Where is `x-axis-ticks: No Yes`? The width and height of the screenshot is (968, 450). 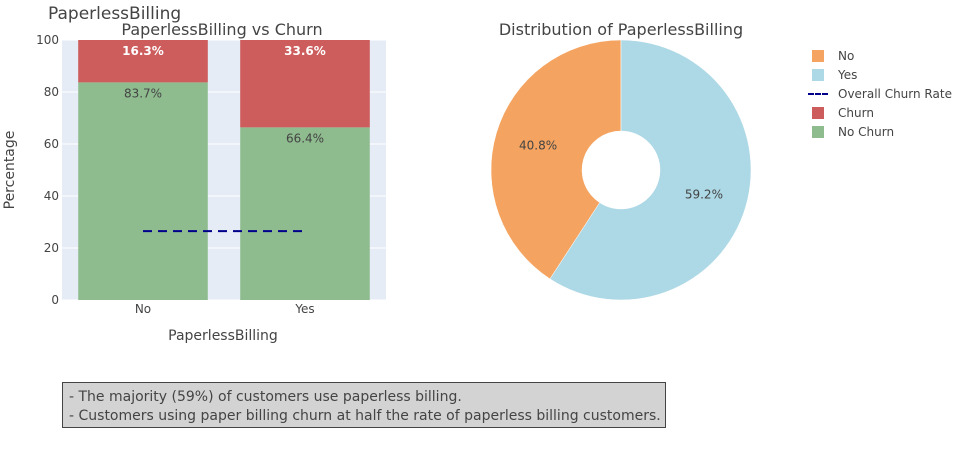
x-axis-ticks: No Yes is located at coordinates (225, 309).